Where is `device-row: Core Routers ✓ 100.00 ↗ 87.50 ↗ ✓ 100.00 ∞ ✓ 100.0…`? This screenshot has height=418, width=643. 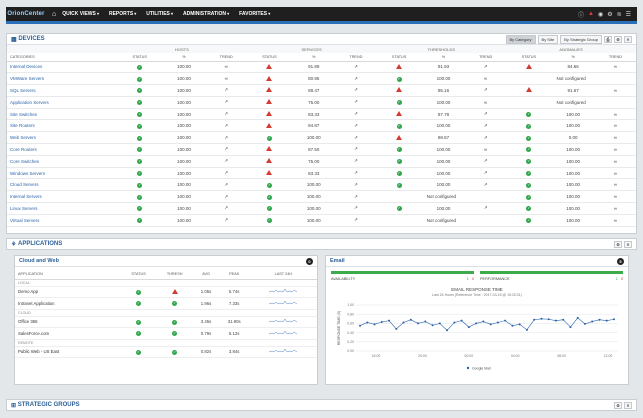
device-row: Core Routers ✓ 100.00 ↗ 87.50 ↗ ✓ 100.00 ∞ ✓ 100.0… is located at coordinates (321, 149).